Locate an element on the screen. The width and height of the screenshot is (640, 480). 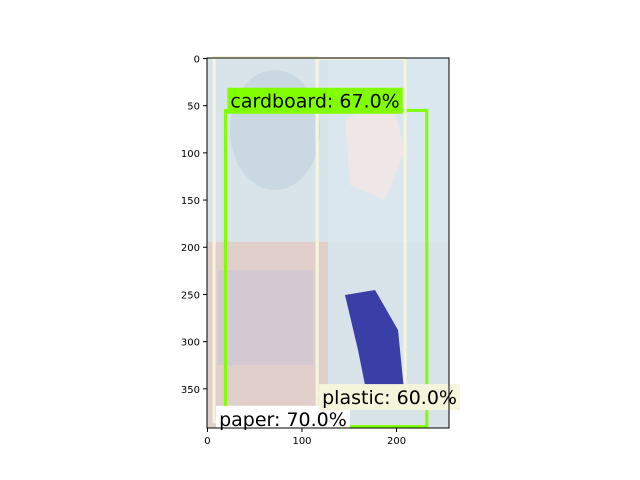
label-paper: paper: 70.0% is located at coordinates (283, 420).